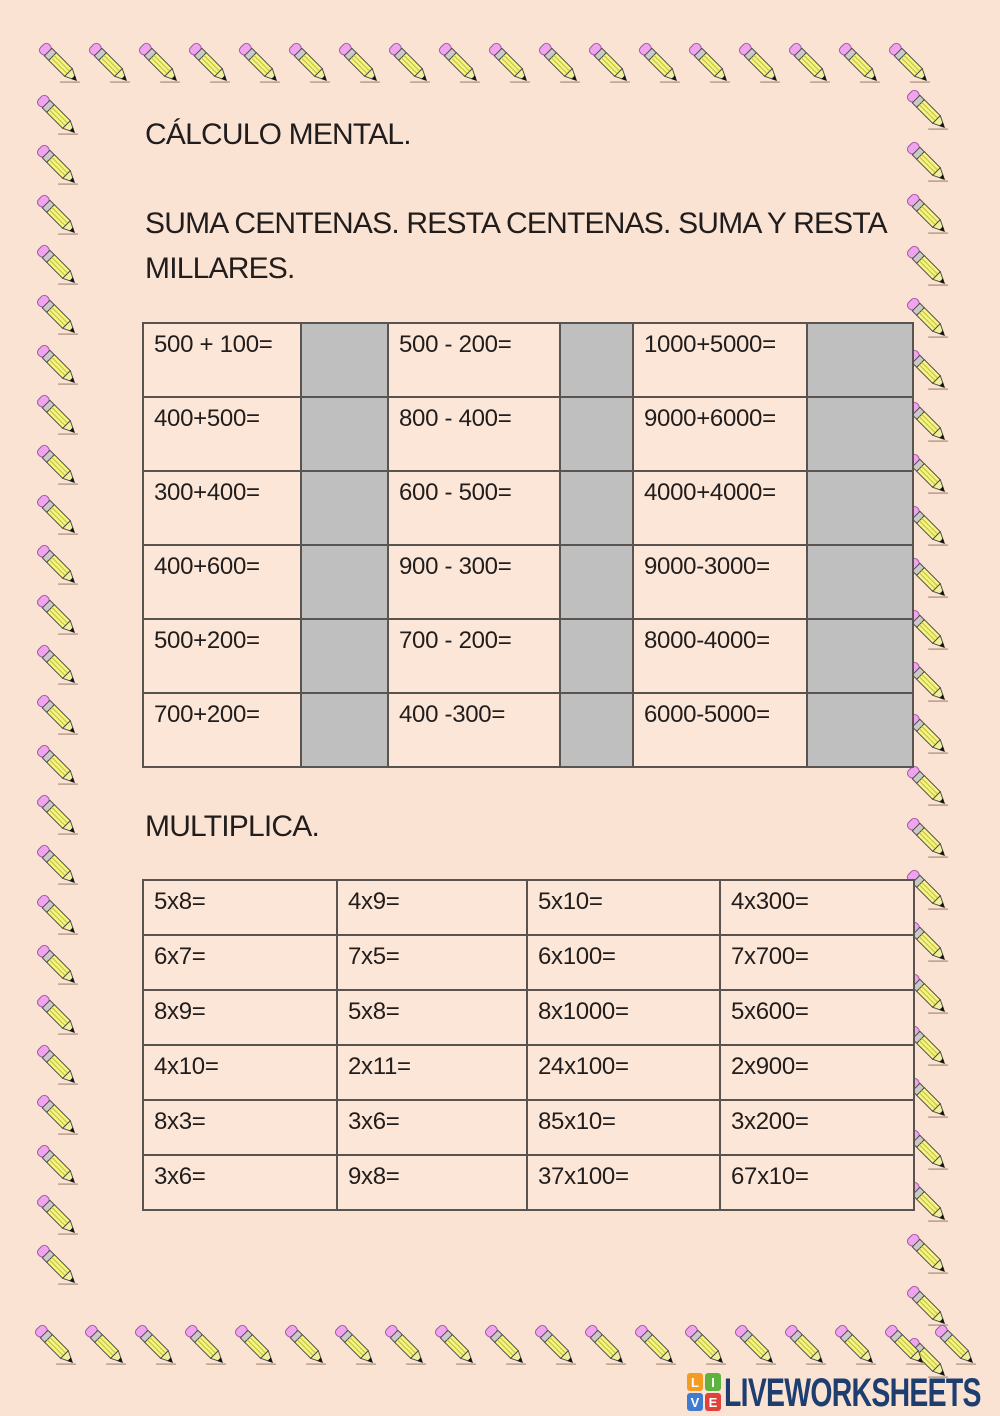 This screenshot has height=1416, width=1000. What do you see at coordinates (713, 1402) in the screenshot?
I see `logo-icon-square: E` at bounding box center [713, 1402].